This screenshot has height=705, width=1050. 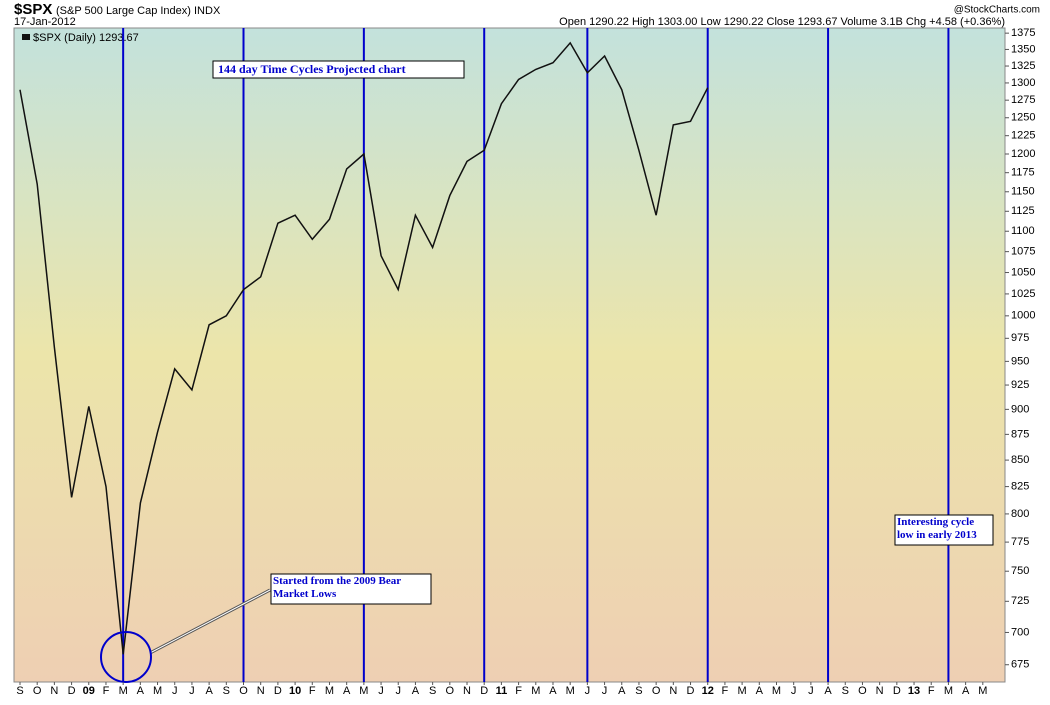 I want to click on exchange: INDX, so click(x=207, y=11).